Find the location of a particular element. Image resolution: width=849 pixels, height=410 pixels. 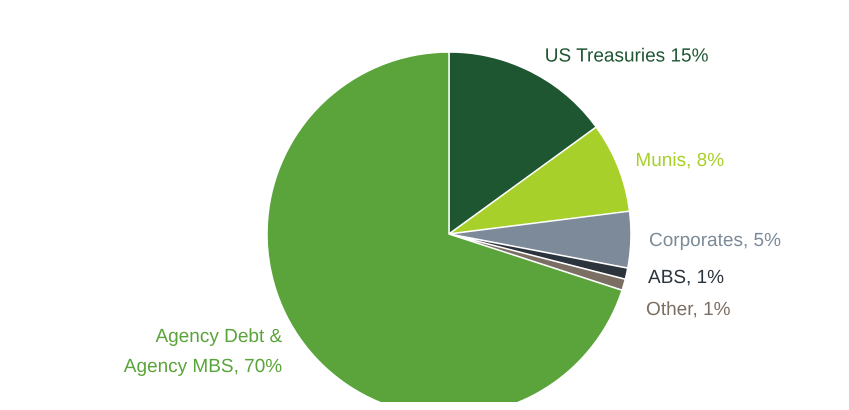

slice-label: US Treasuries 15% is located at coordinates (626, 55).